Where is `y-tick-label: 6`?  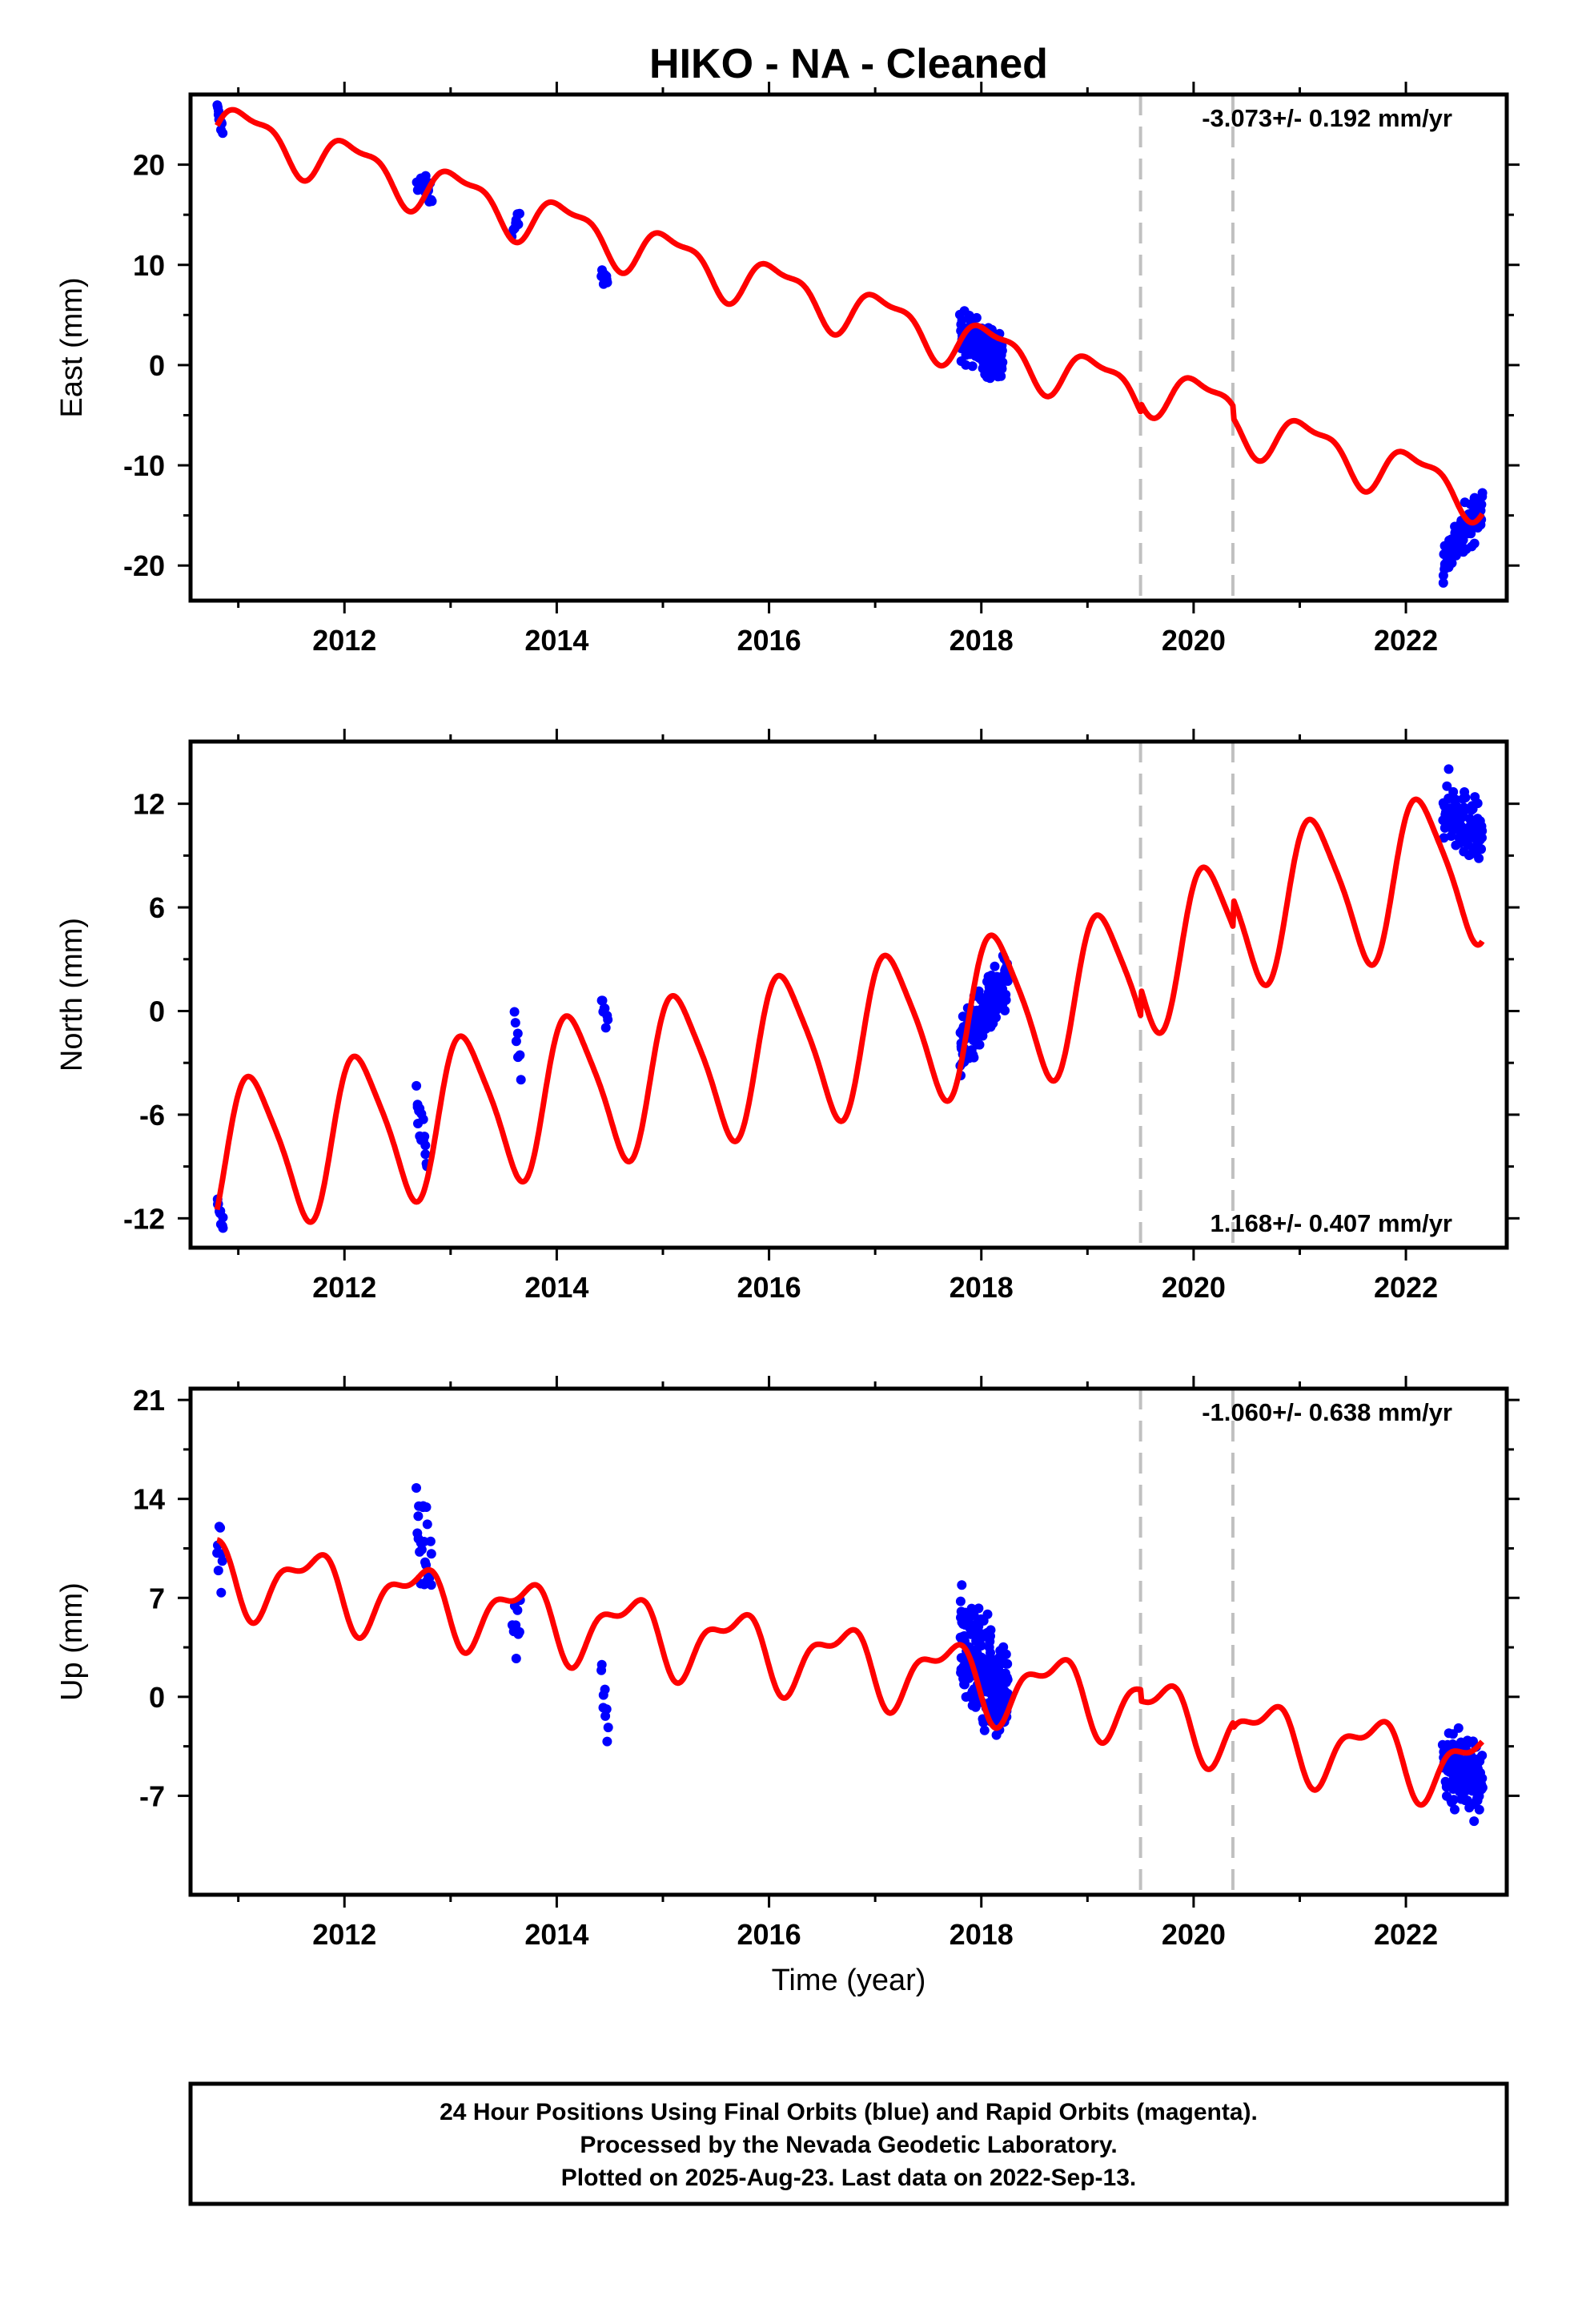 y-tick-label: 6 is located at coordinates (157, 907).